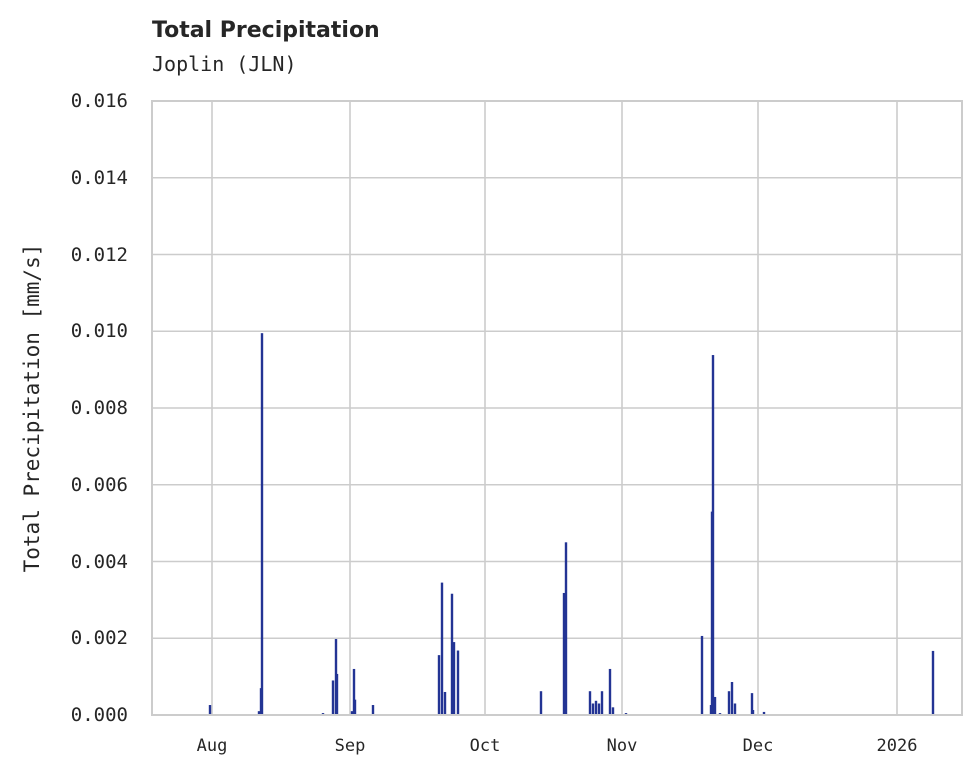  Describe the element at coordinates (99, 331) in the screenshot. I see `y-tick-label: 0.010` at that location.